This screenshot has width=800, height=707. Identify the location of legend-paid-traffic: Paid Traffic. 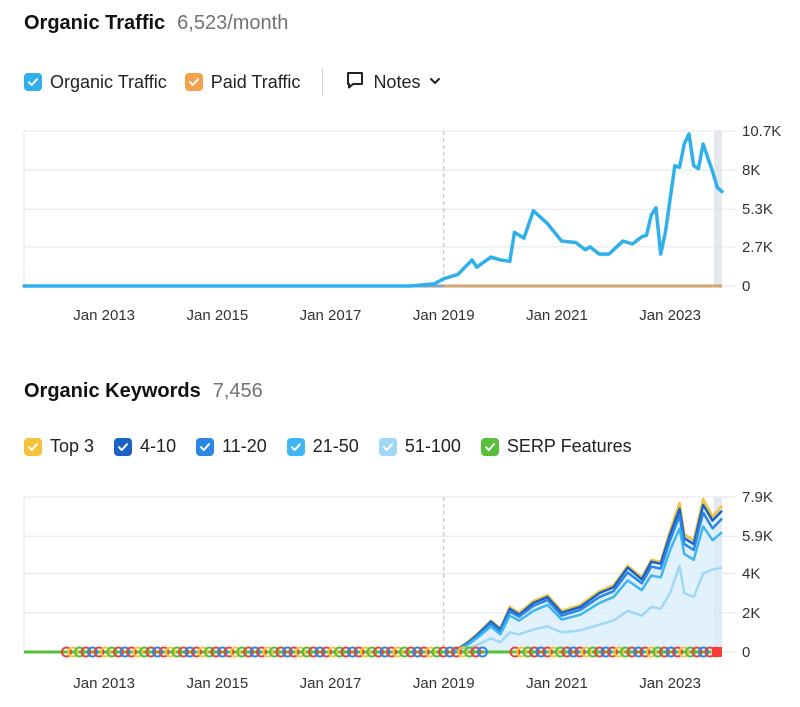
(242, 82).